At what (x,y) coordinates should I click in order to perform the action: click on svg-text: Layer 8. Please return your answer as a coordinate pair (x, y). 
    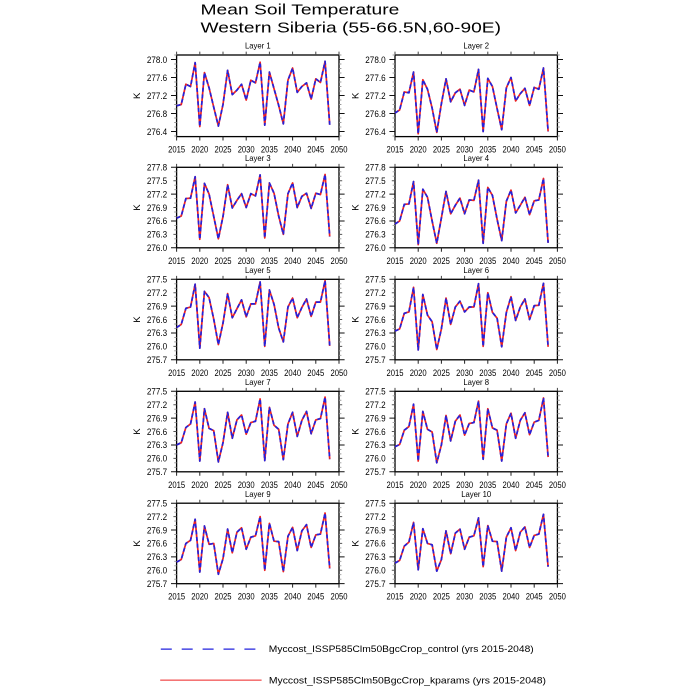
    Looking at the image, I should click on (476, 382).